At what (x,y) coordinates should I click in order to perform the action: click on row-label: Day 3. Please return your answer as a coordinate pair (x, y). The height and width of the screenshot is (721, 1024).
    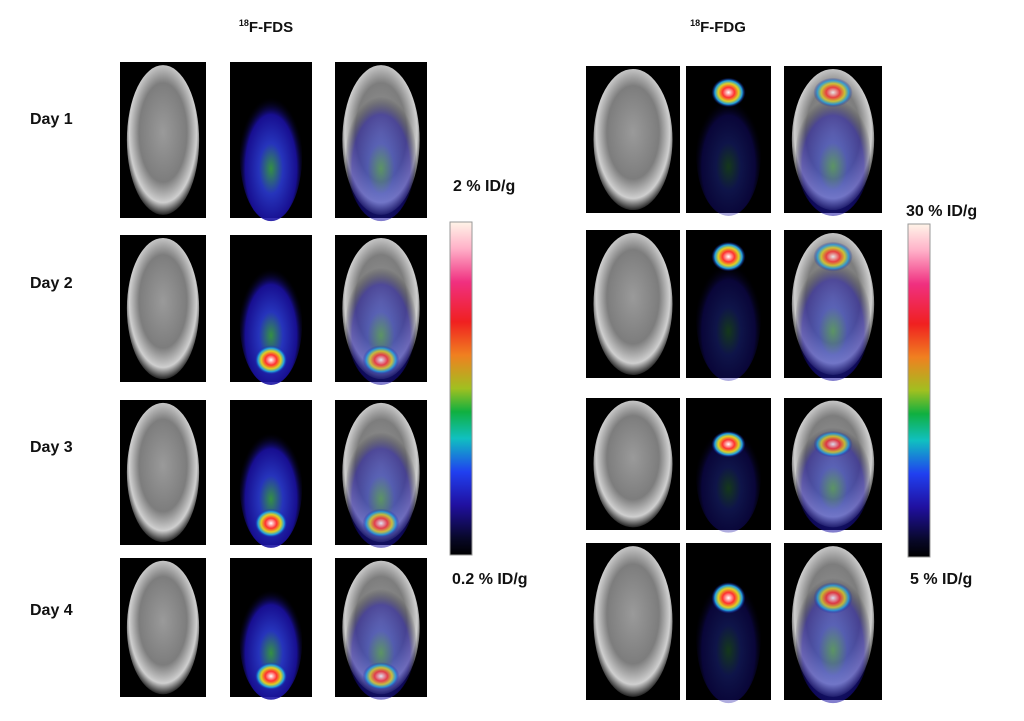
    Looking at the image, I should click on (51, 447).